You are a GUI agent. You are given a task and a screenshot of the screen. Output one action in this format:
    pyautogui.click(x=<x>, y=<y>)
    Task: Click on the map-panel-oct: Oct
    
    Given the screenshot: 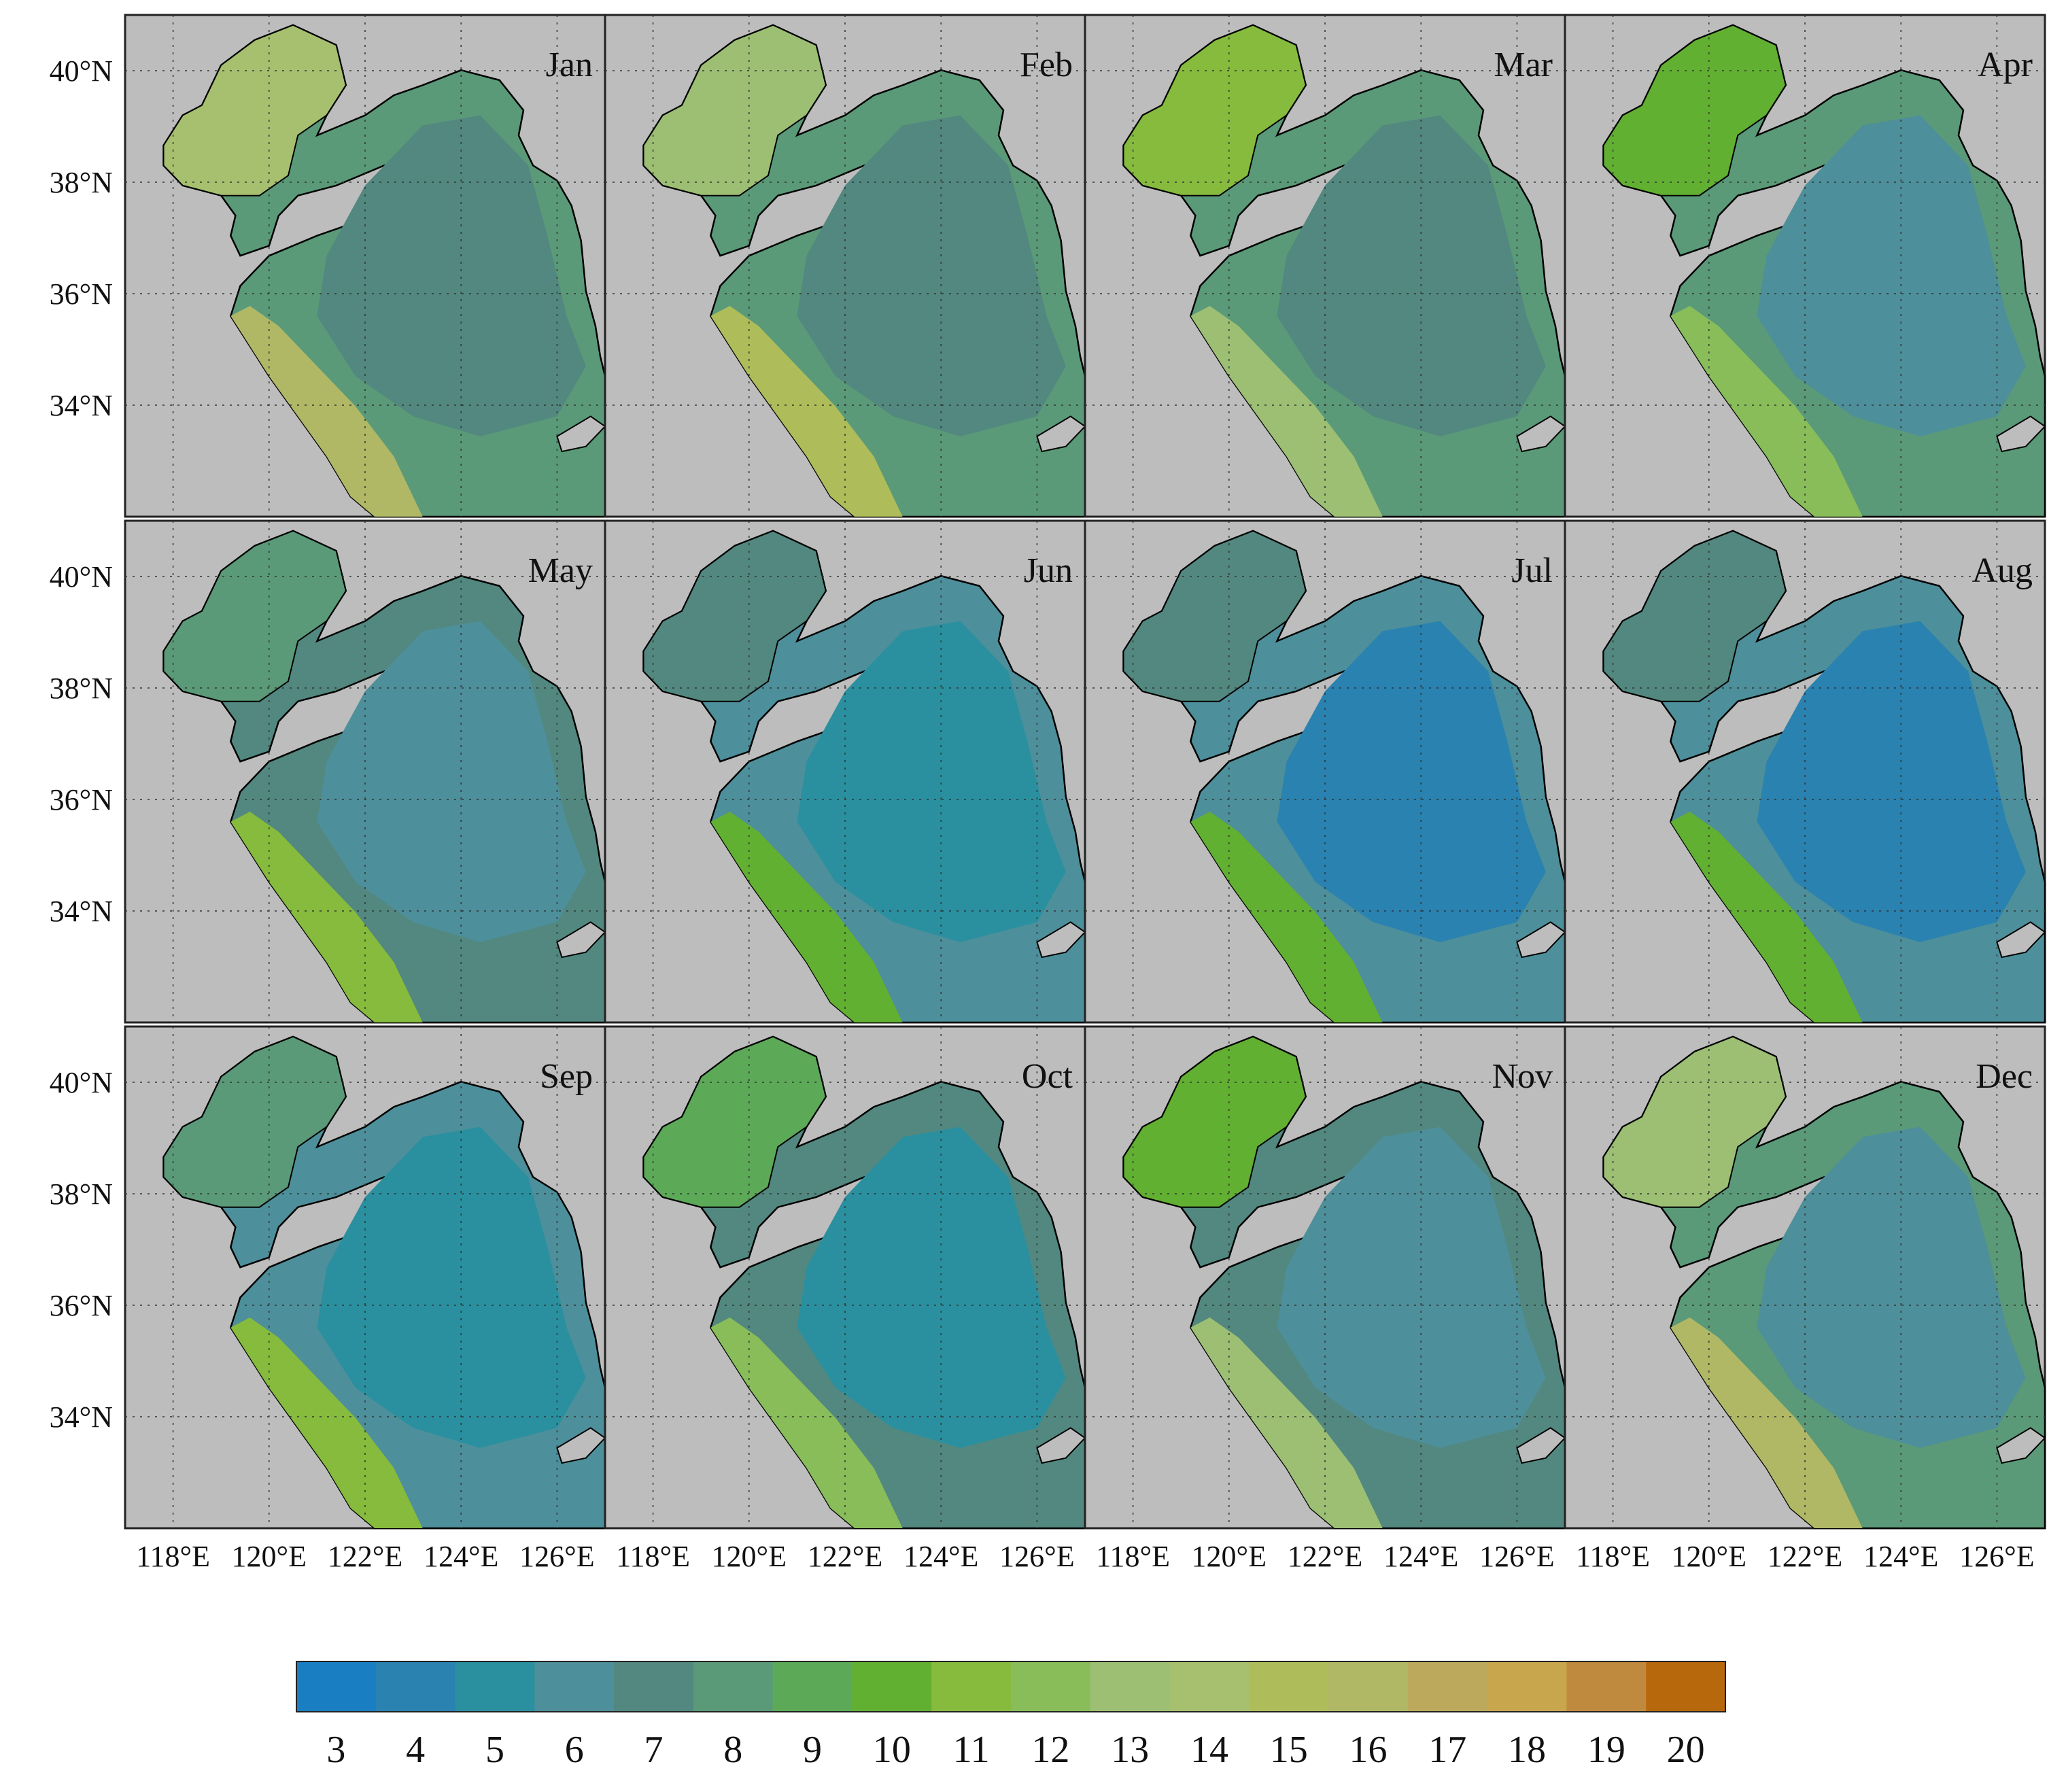 What is the action you would take?
    pyautogui.click(x=845, y=1277)
    